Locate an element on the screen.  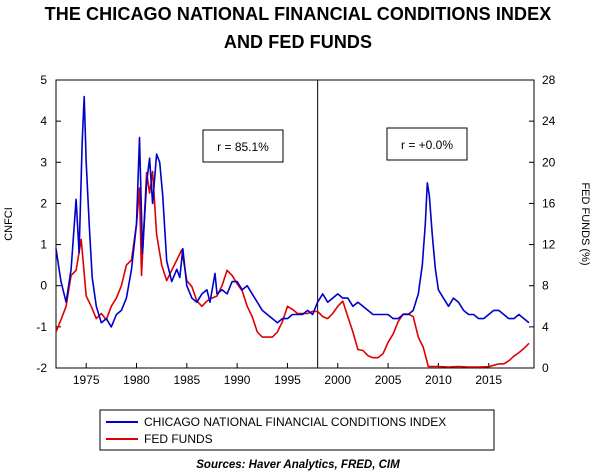
x-tick-label: 2005 is located at coordinates (388, 380).